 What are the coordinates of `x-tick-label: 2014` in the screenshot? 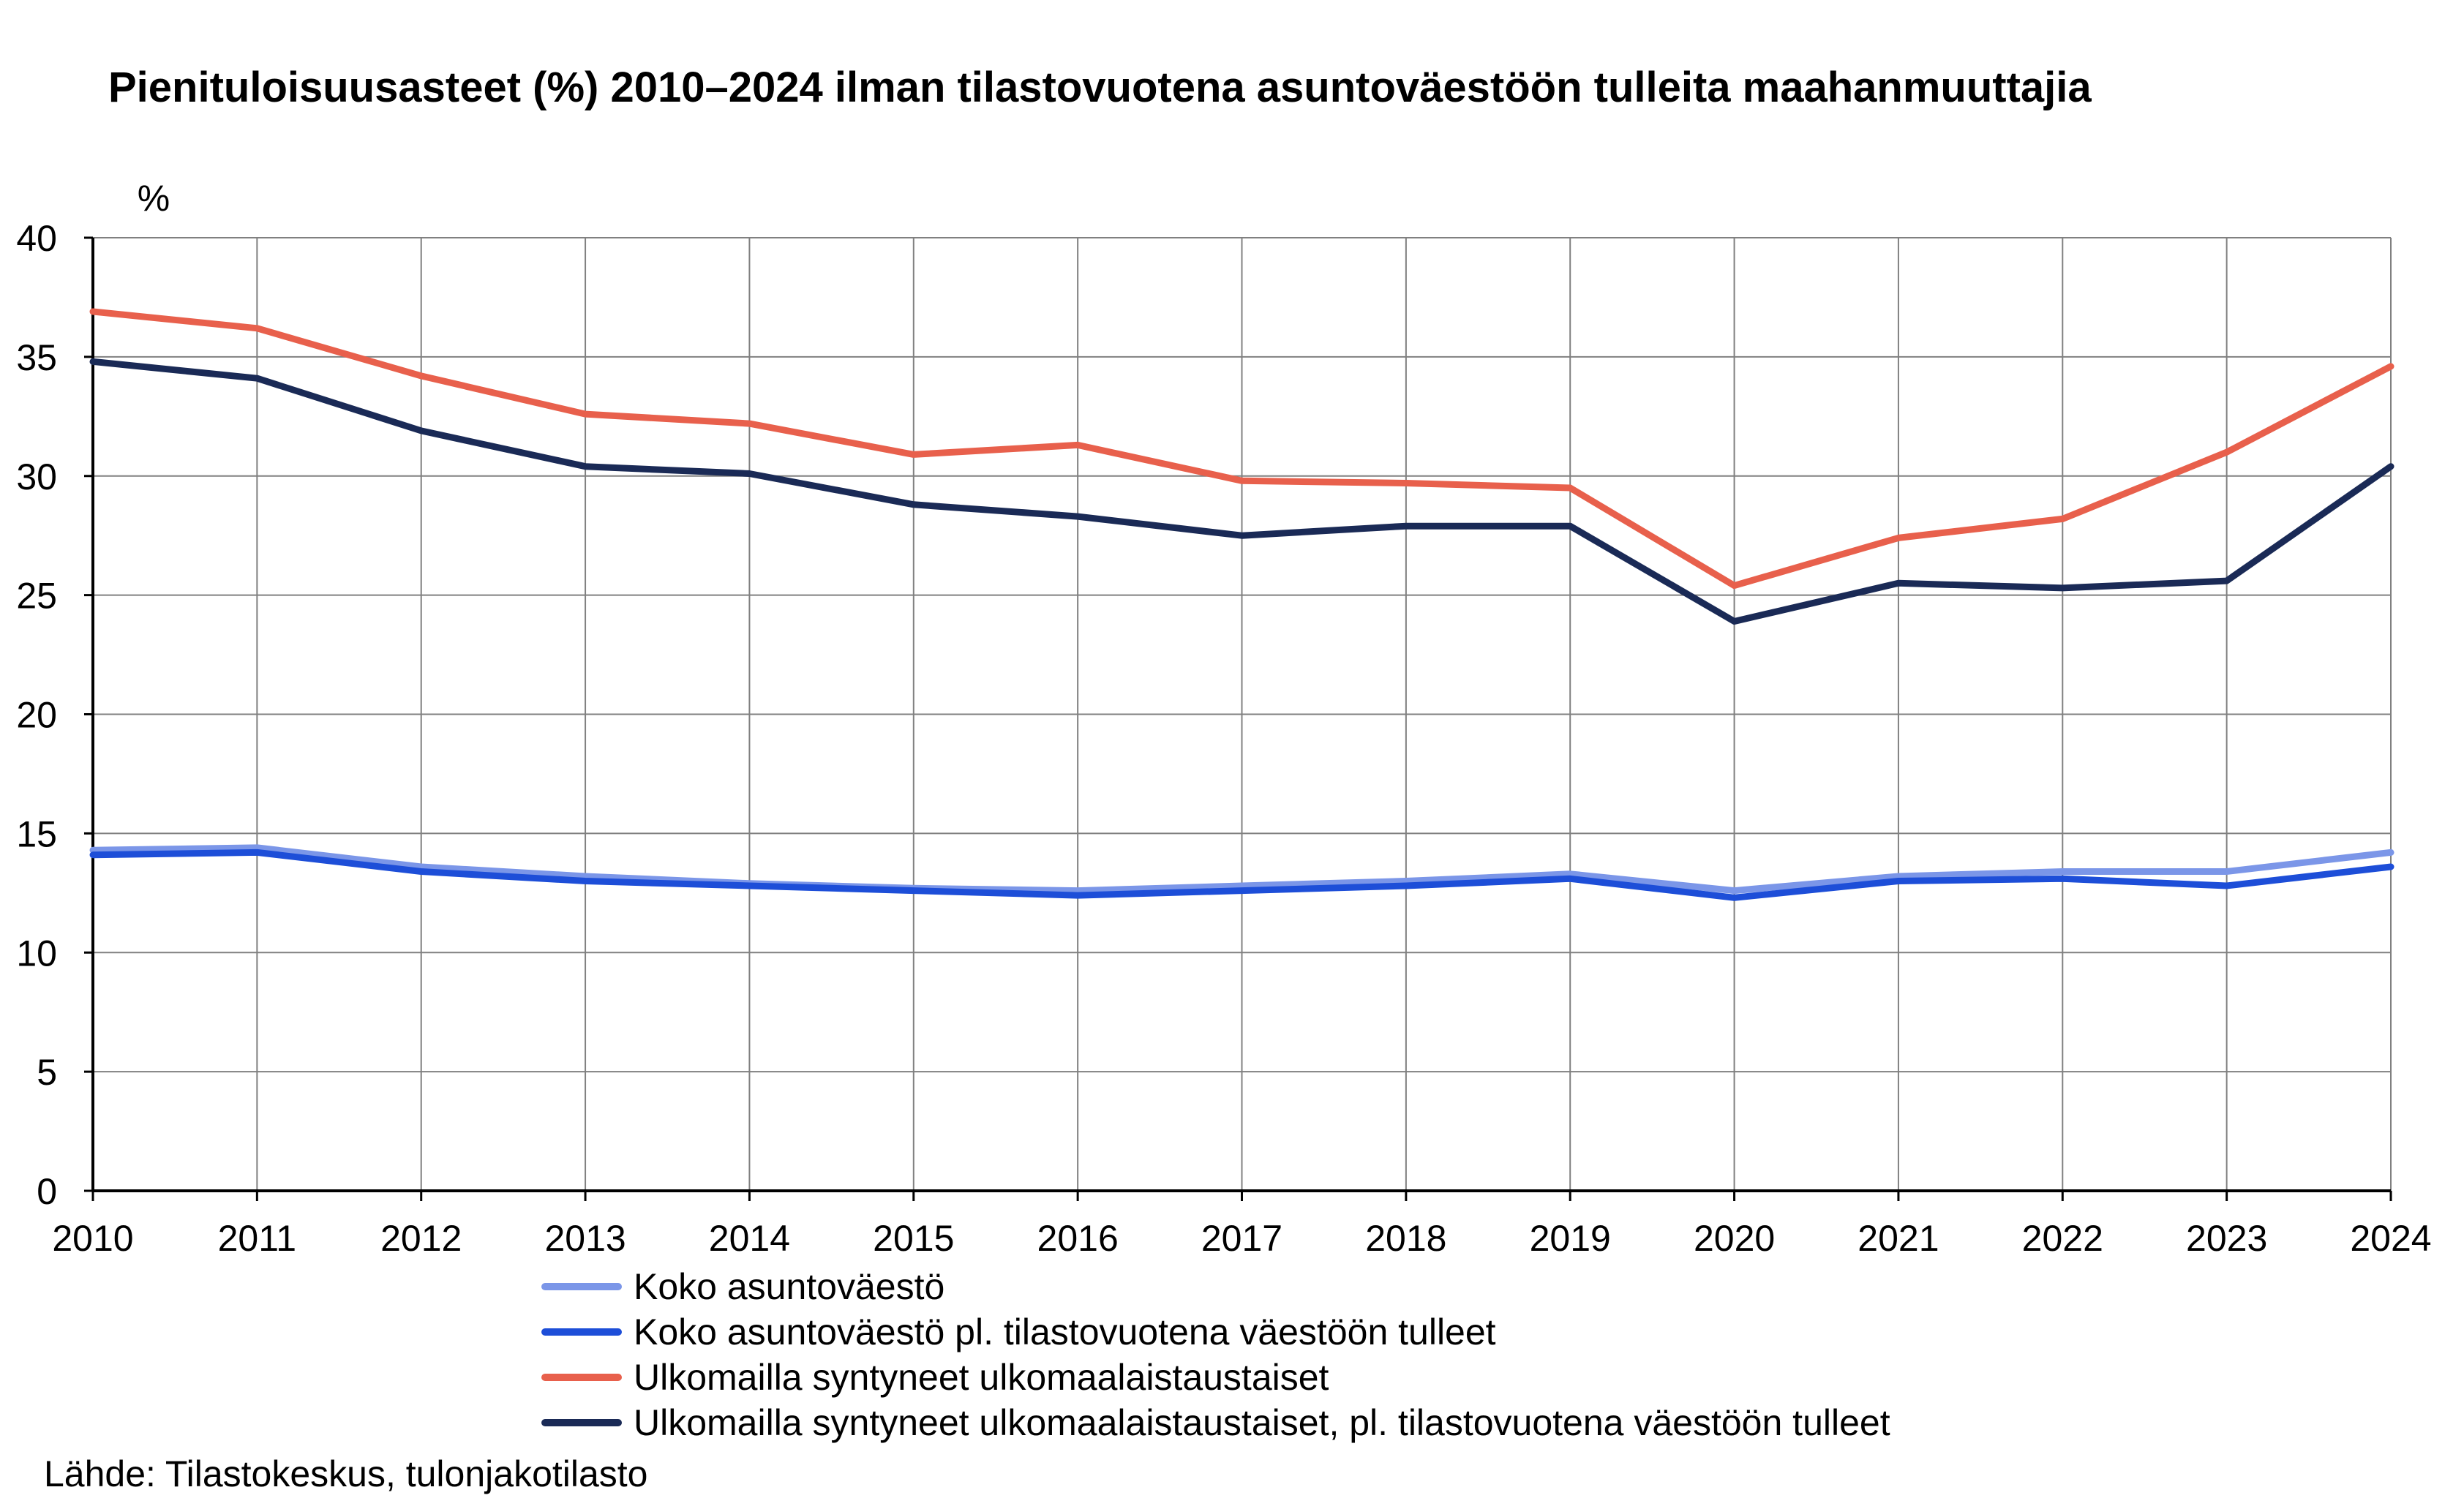 It's located at (749, 1238).